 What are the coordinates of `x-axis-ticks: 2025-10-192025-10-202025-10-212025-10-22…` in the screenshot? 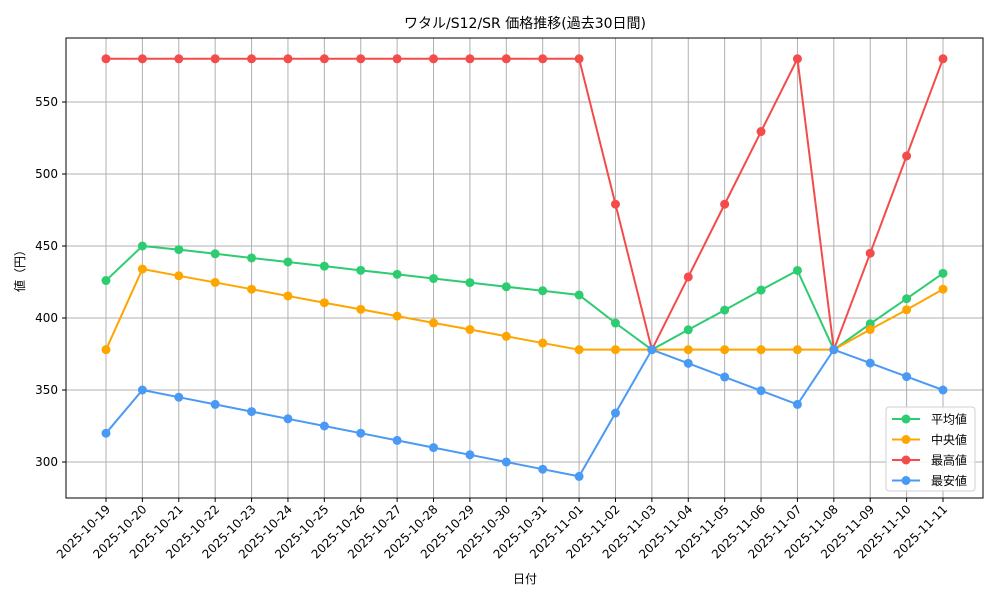 It's located at (502, 529).